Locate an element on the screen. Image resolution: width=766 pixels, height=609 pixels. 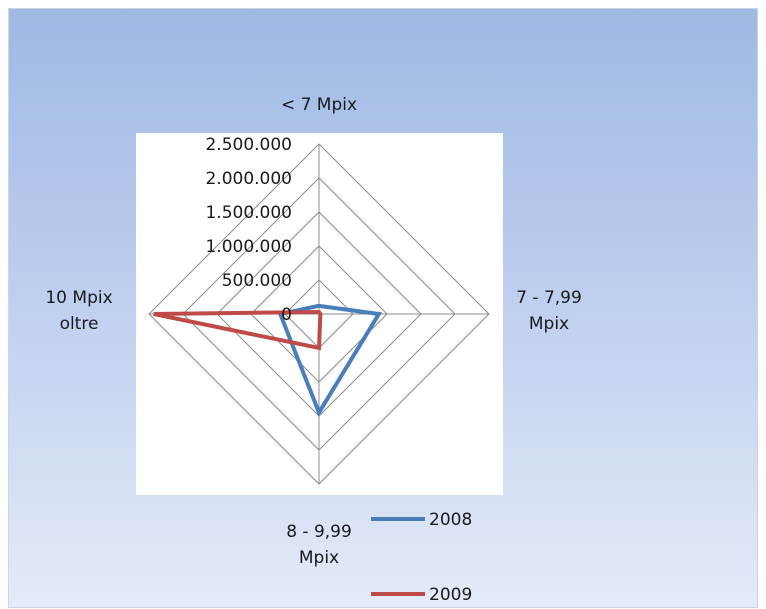
tick-label: 500.000 is located at coordinates (257, 281).